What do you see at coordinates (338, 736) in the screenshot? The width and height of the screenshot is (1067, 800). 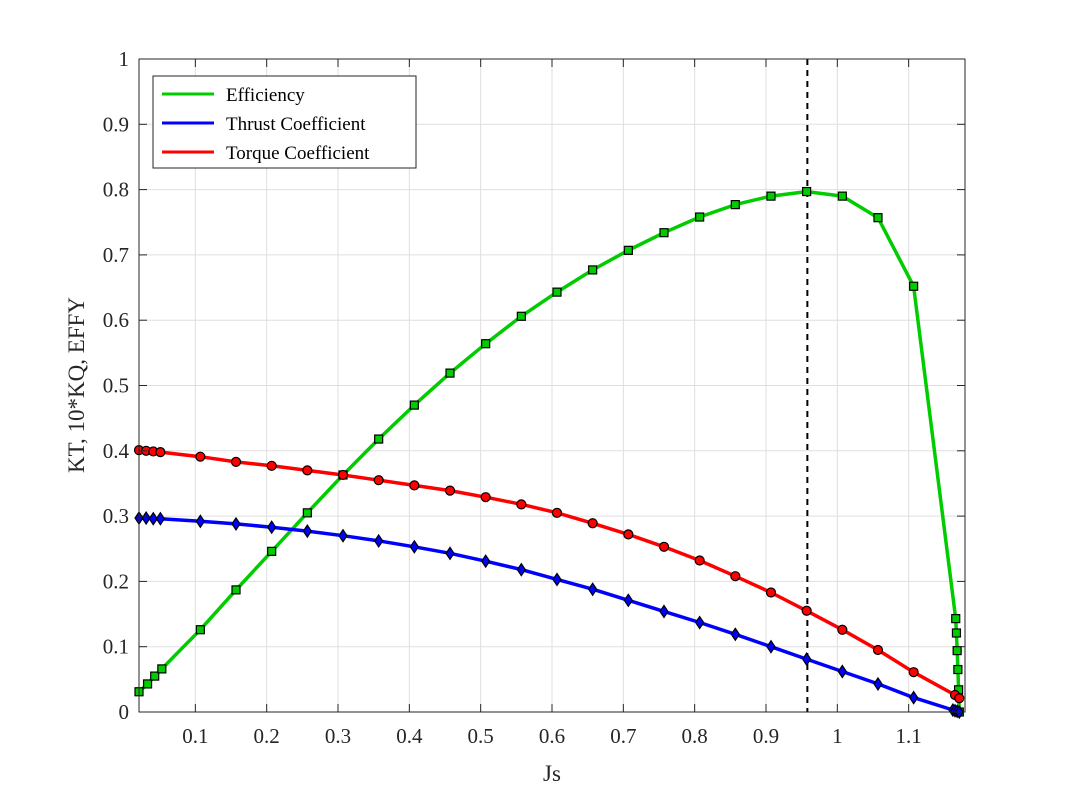 I see `x-tick-label: 0.3` at bounding box center [338, 736].